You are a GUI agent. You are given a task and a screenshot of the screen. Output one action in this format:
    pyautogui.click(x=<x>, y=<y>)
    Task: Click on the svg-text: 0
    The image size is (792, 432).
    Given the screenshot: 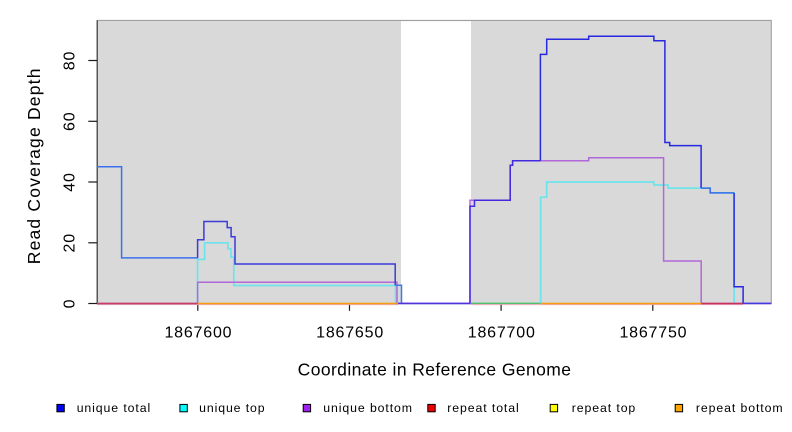 What is the action you would take?
    pyautogui.click(x=69, y=304)
    